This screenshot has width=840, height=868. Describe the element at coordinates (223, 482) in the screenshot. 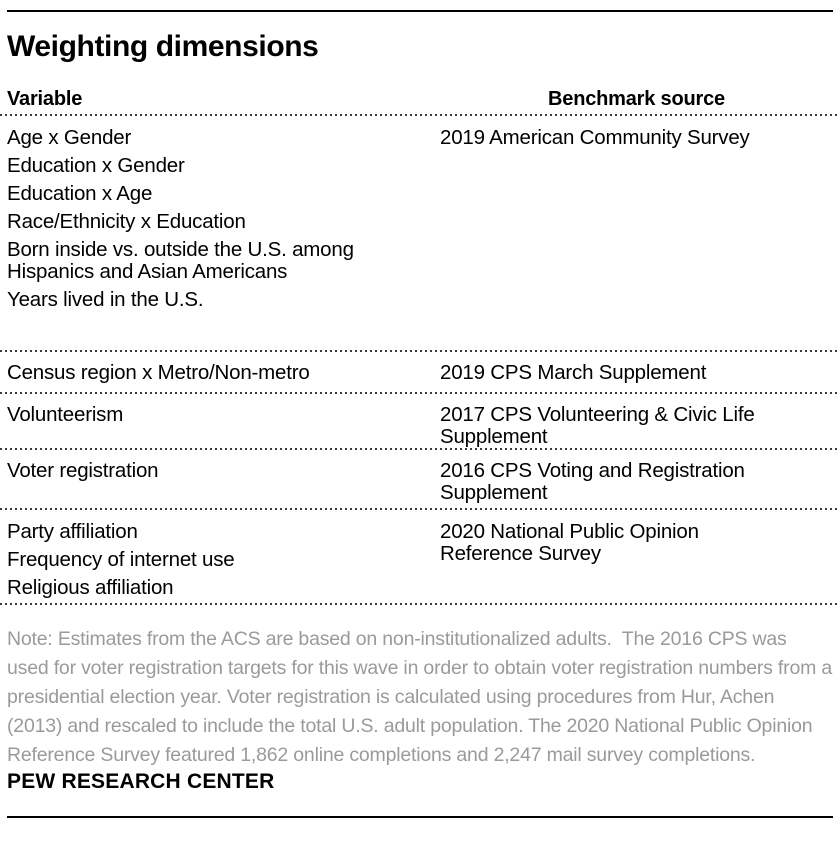

I see `variable-cell: Voter registration` at that location.